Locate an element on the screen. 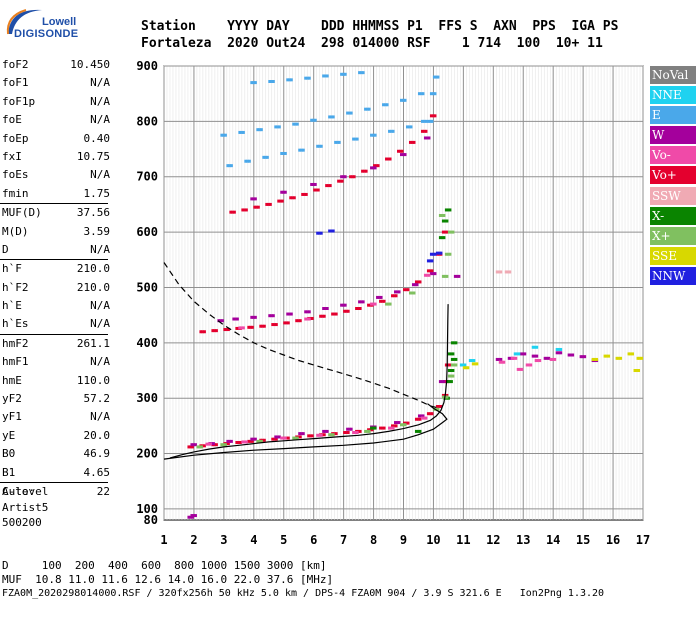 Image resolution: width=700 pixels, height=618 pixels. autoscaling-info: Auto: Artist5 500200 is located at coordinates (25, 507).